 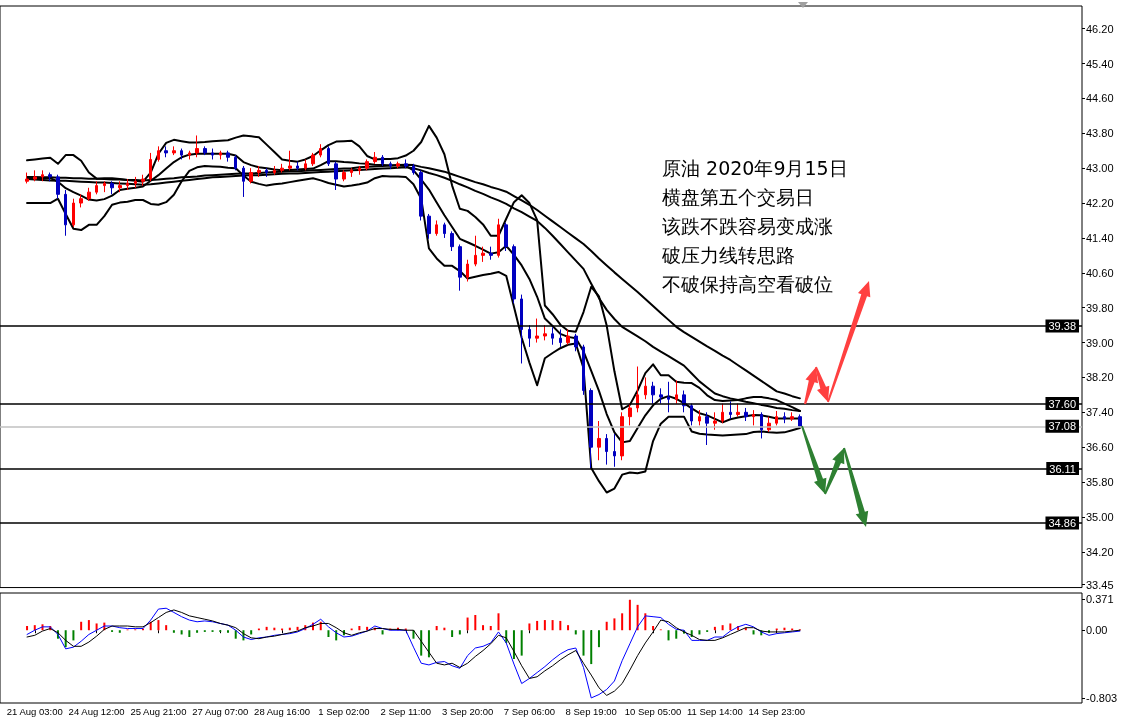 What do you see at coordinates (747, 283) in the screenshot?
I see `annotation: 不破保持高空看破位` at bounding box center [747, 283].